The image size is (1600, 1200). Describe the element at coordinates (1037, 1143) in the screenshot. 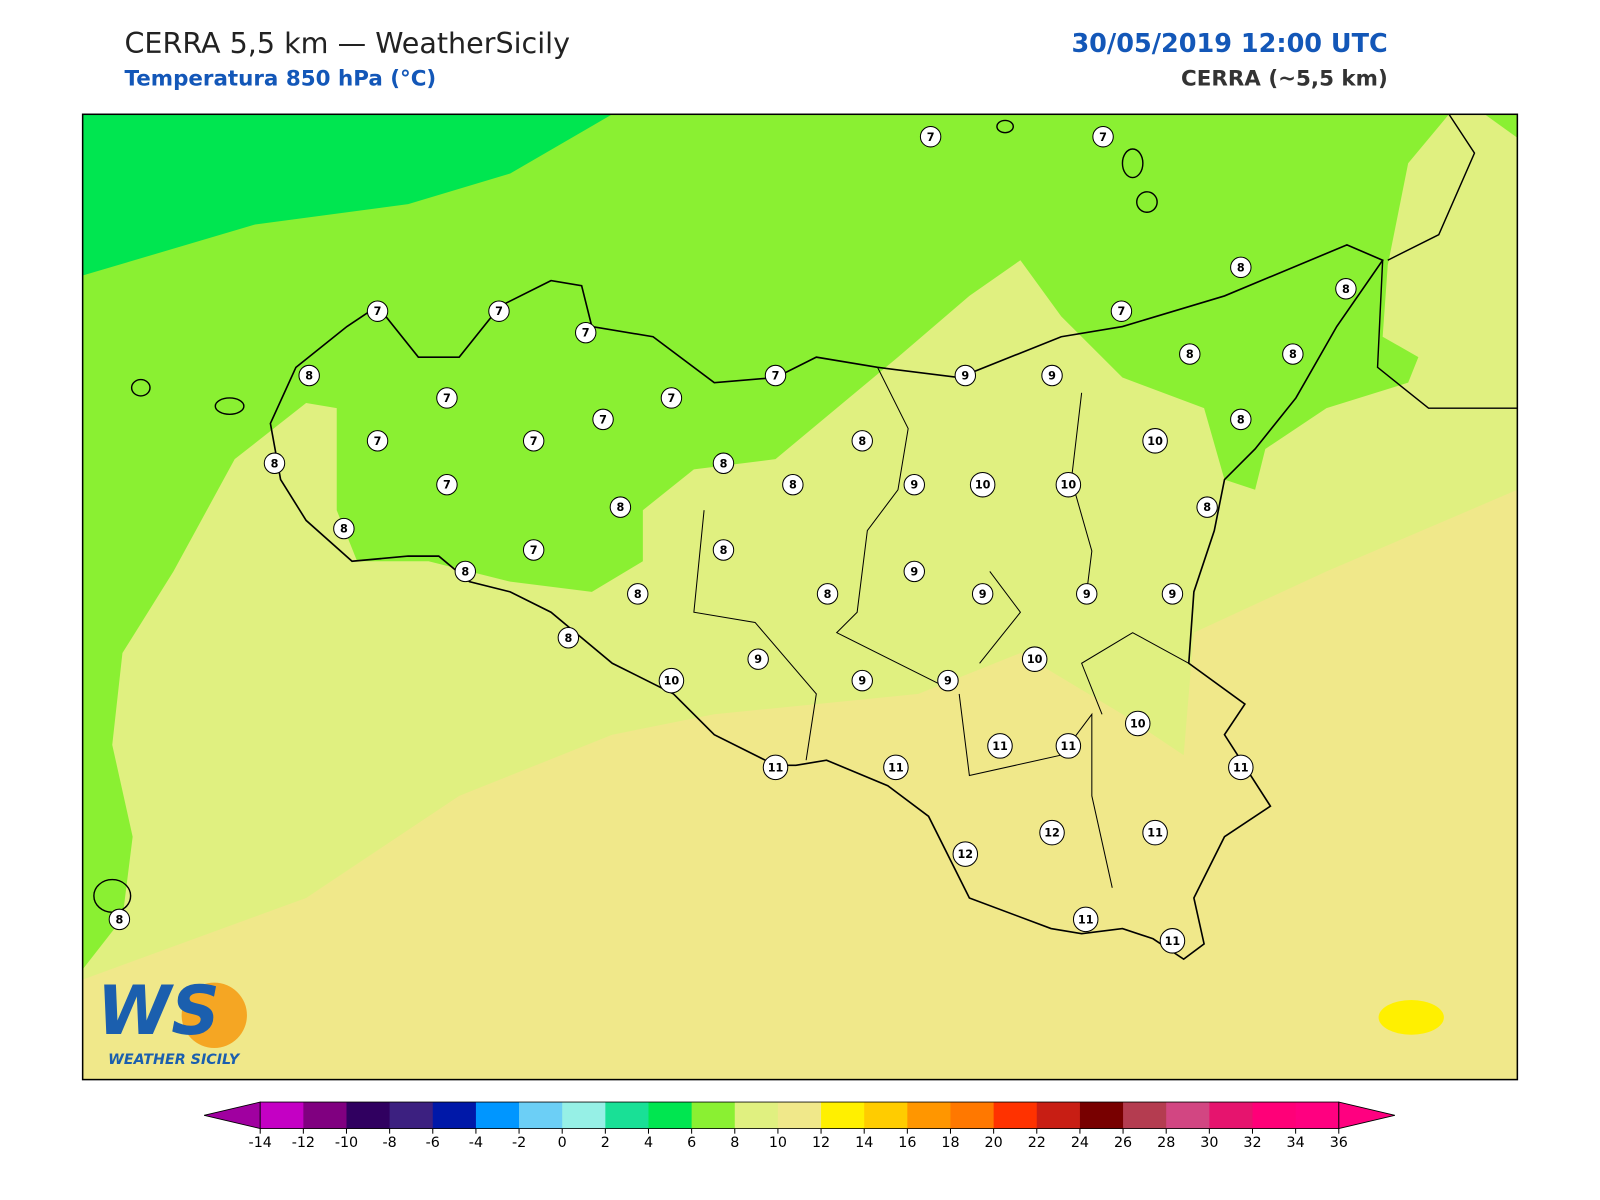

I see `colorbar-tick-label: 22` at that location.